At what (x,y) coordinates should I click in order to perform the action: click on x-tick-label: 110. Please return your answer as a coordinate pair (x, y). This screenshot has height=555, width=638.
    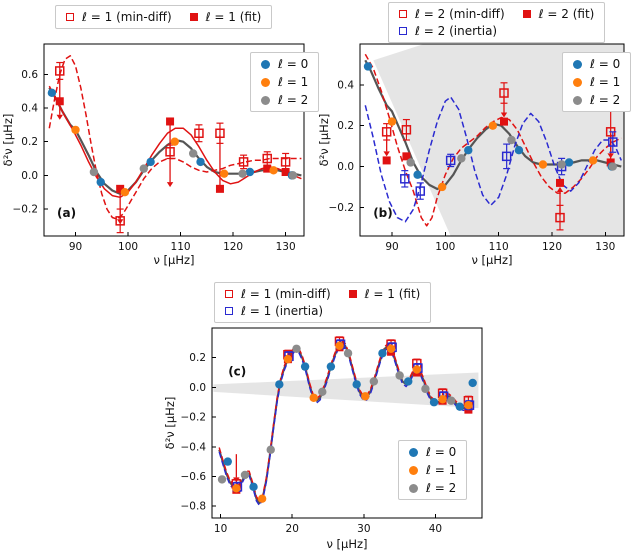
    Looking at the image, I should click on (181, 247).